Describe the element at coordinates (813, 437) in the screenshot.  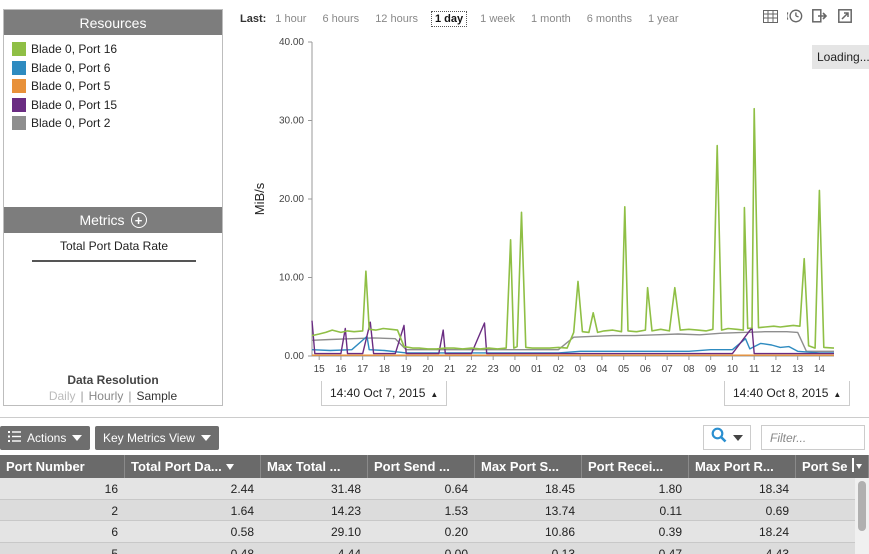
I see `filter-input` at that location.